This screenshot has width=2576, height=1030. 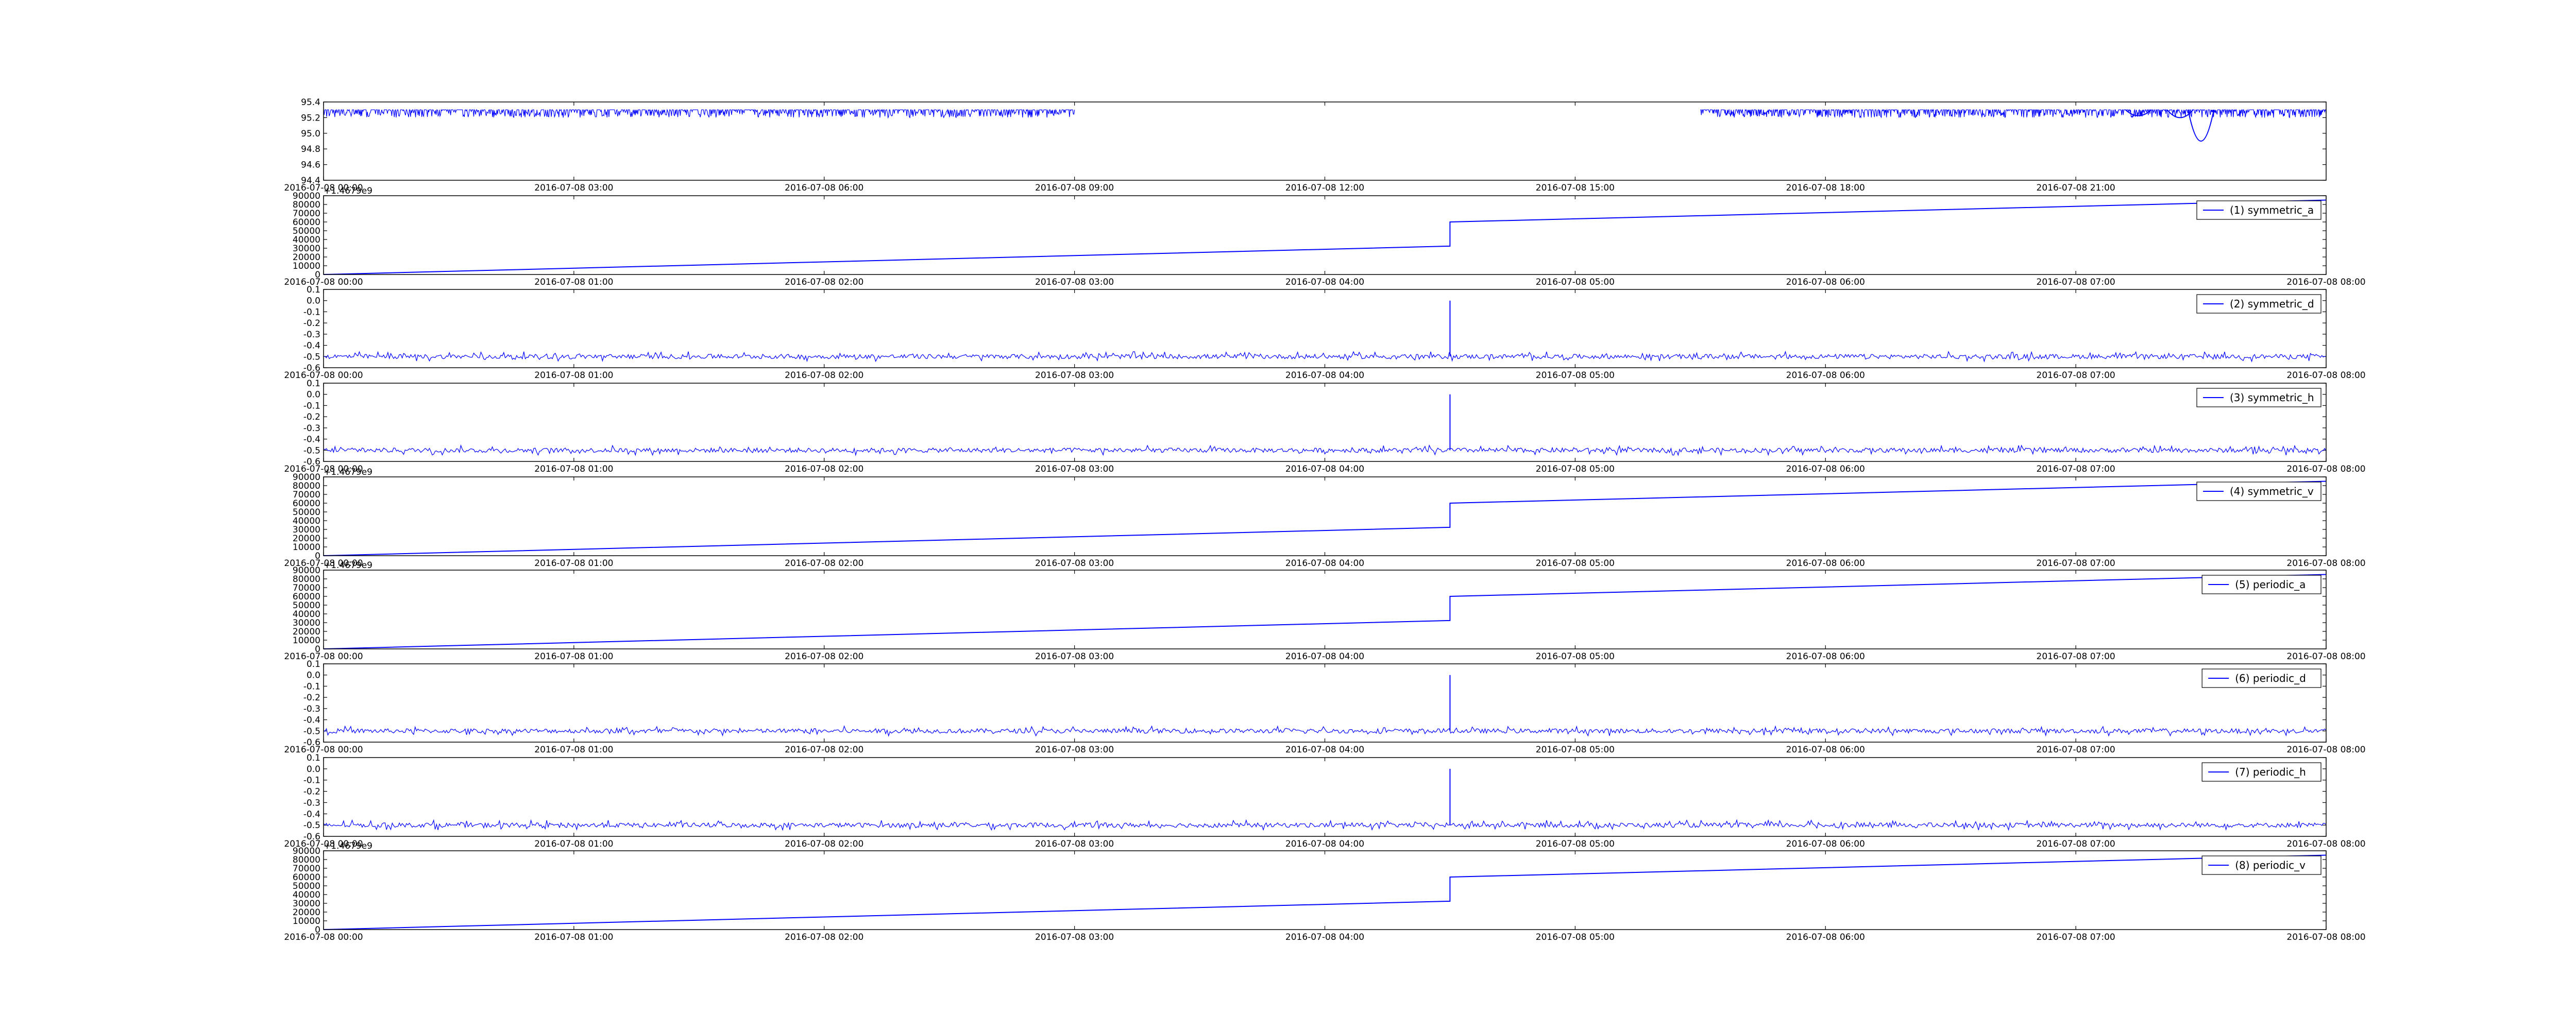 I want to click on x-tick-label: 2016-07-08 18:00, so click(x=1825, y=188).